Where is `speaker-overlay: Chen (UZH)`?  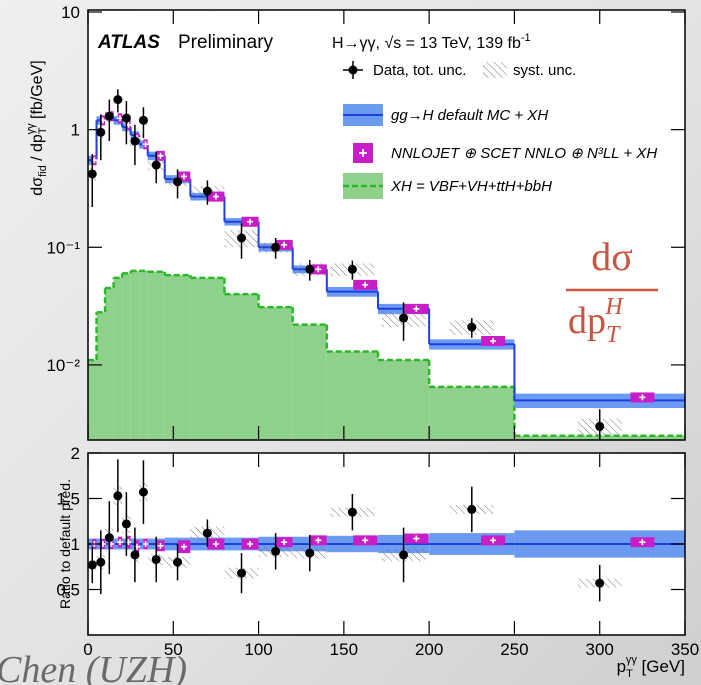 speaker-overlay: Chen (UZH) is located at coordinates (93, 667).